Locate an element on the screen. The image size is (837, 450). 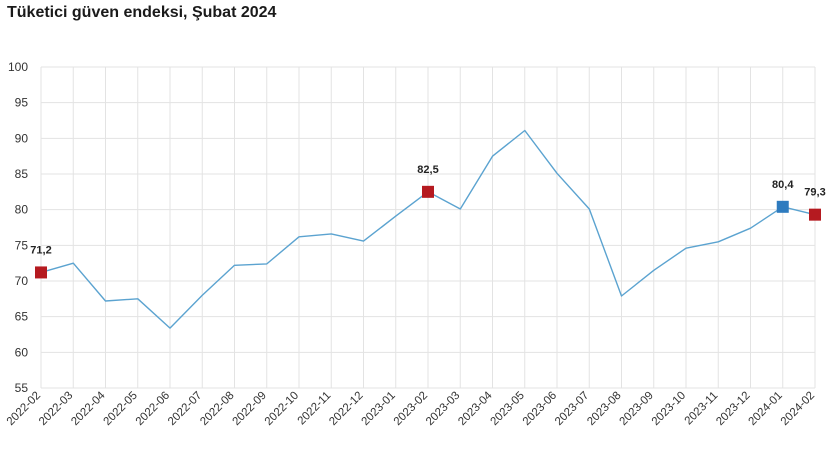
x-tick-label: 2023-12 is located at coordinates (733, 409).